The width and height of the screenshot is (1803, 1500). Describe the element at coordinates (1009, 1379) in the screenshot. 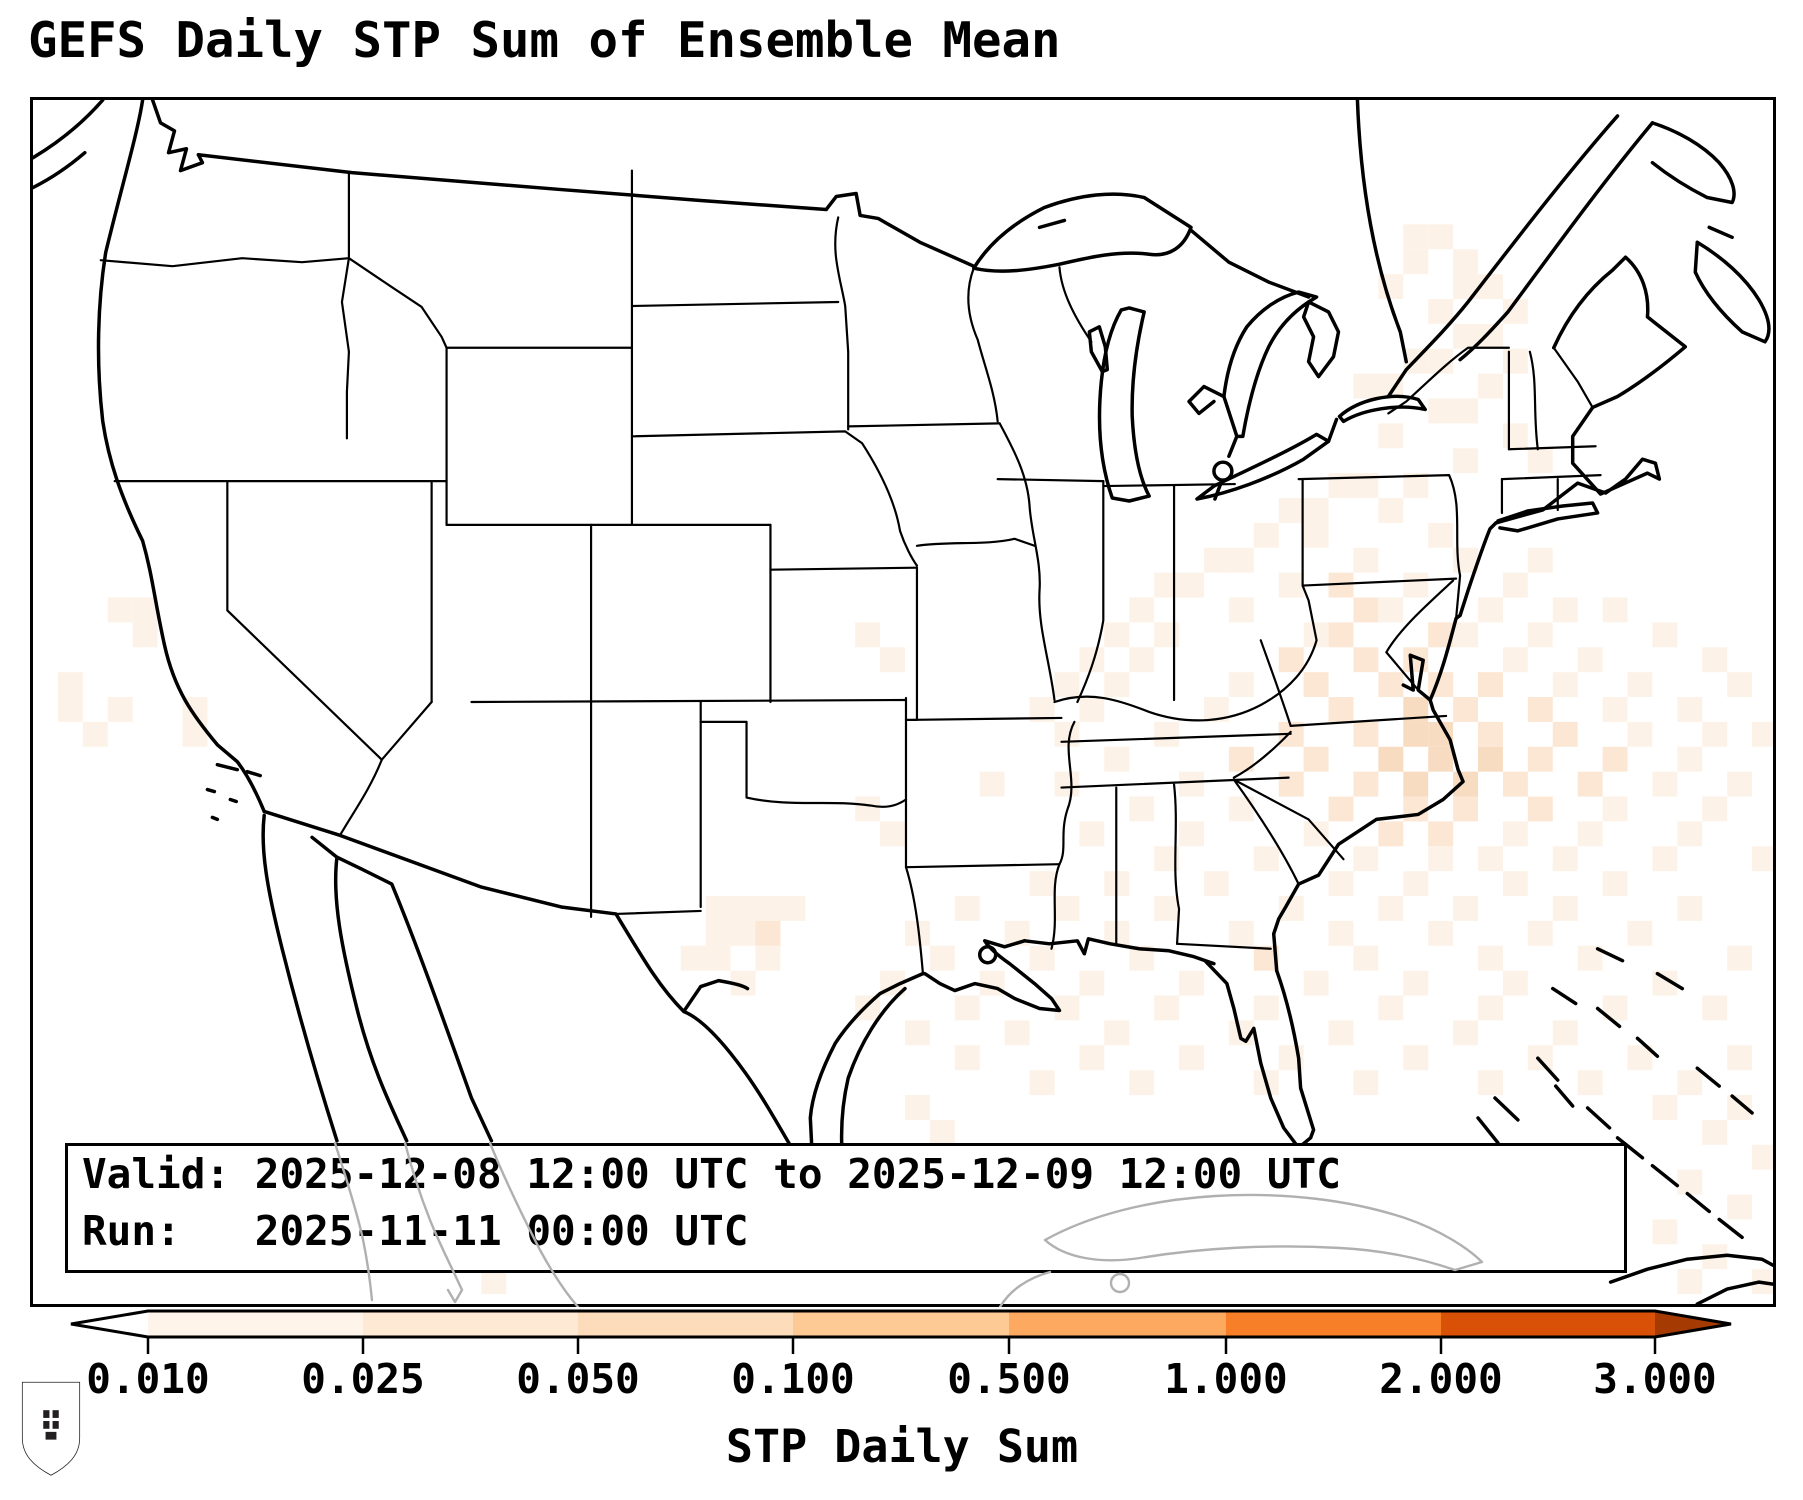

I see `colorbar-tick-label: 0.500` at that location.